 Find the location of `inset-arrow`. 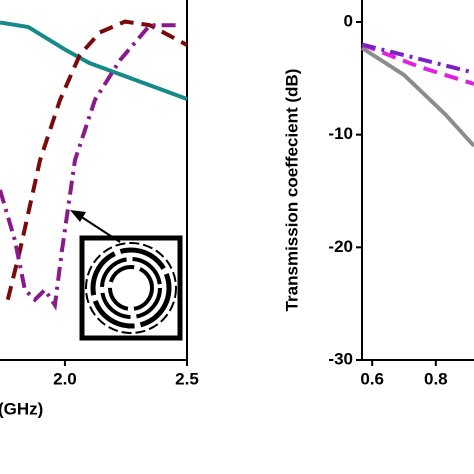

inset-arrow is located at coordinates (95, 226).